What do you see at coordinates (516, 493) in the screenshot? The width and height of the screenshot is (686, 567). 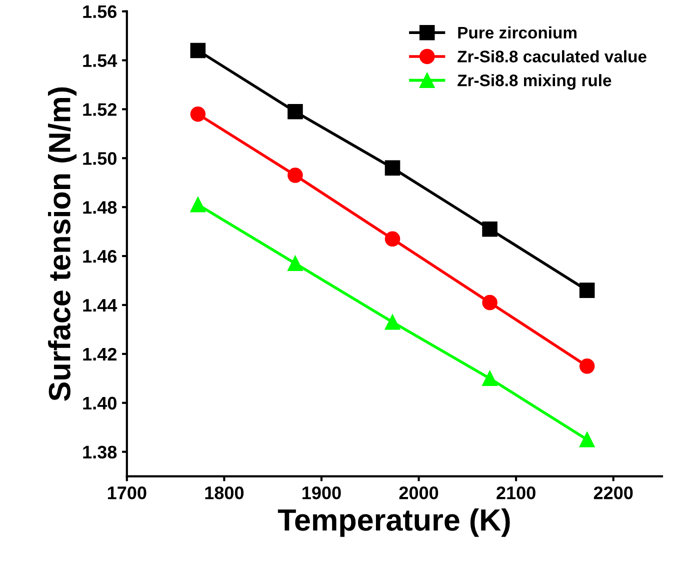 I see `x-tick-label: 2100` at bounding box center [516, 493].